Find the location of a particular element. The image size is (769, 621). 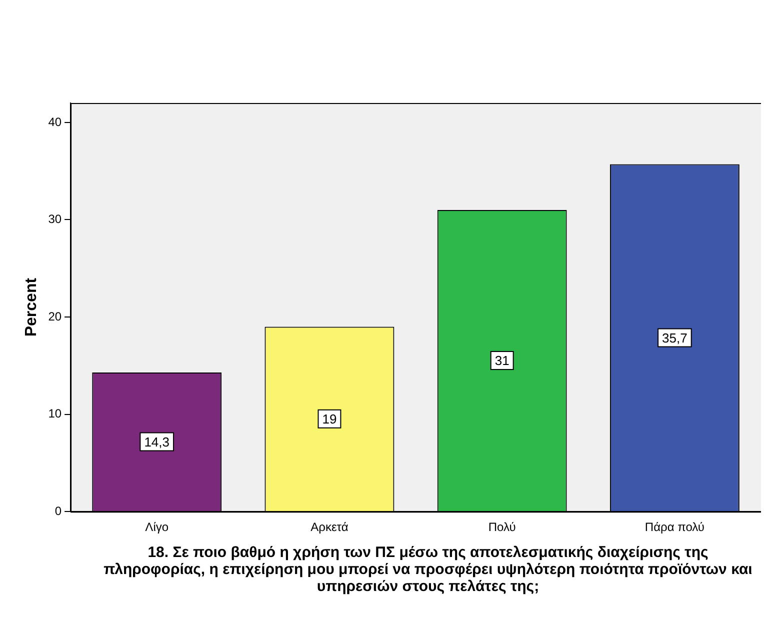

data-label: 31 is located at coordinates (502, 360).